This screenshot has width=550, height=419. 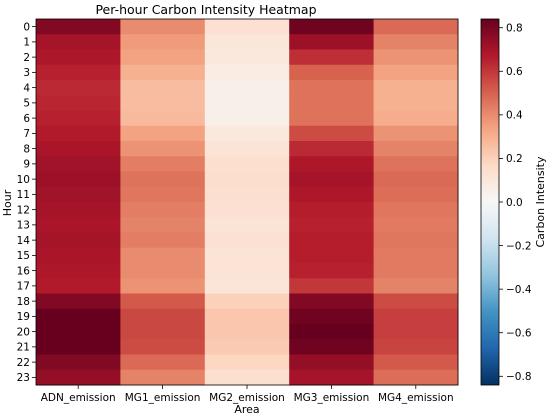 I want to click on colorbar-tick-label: 0.2, so click(x=514, y=159).